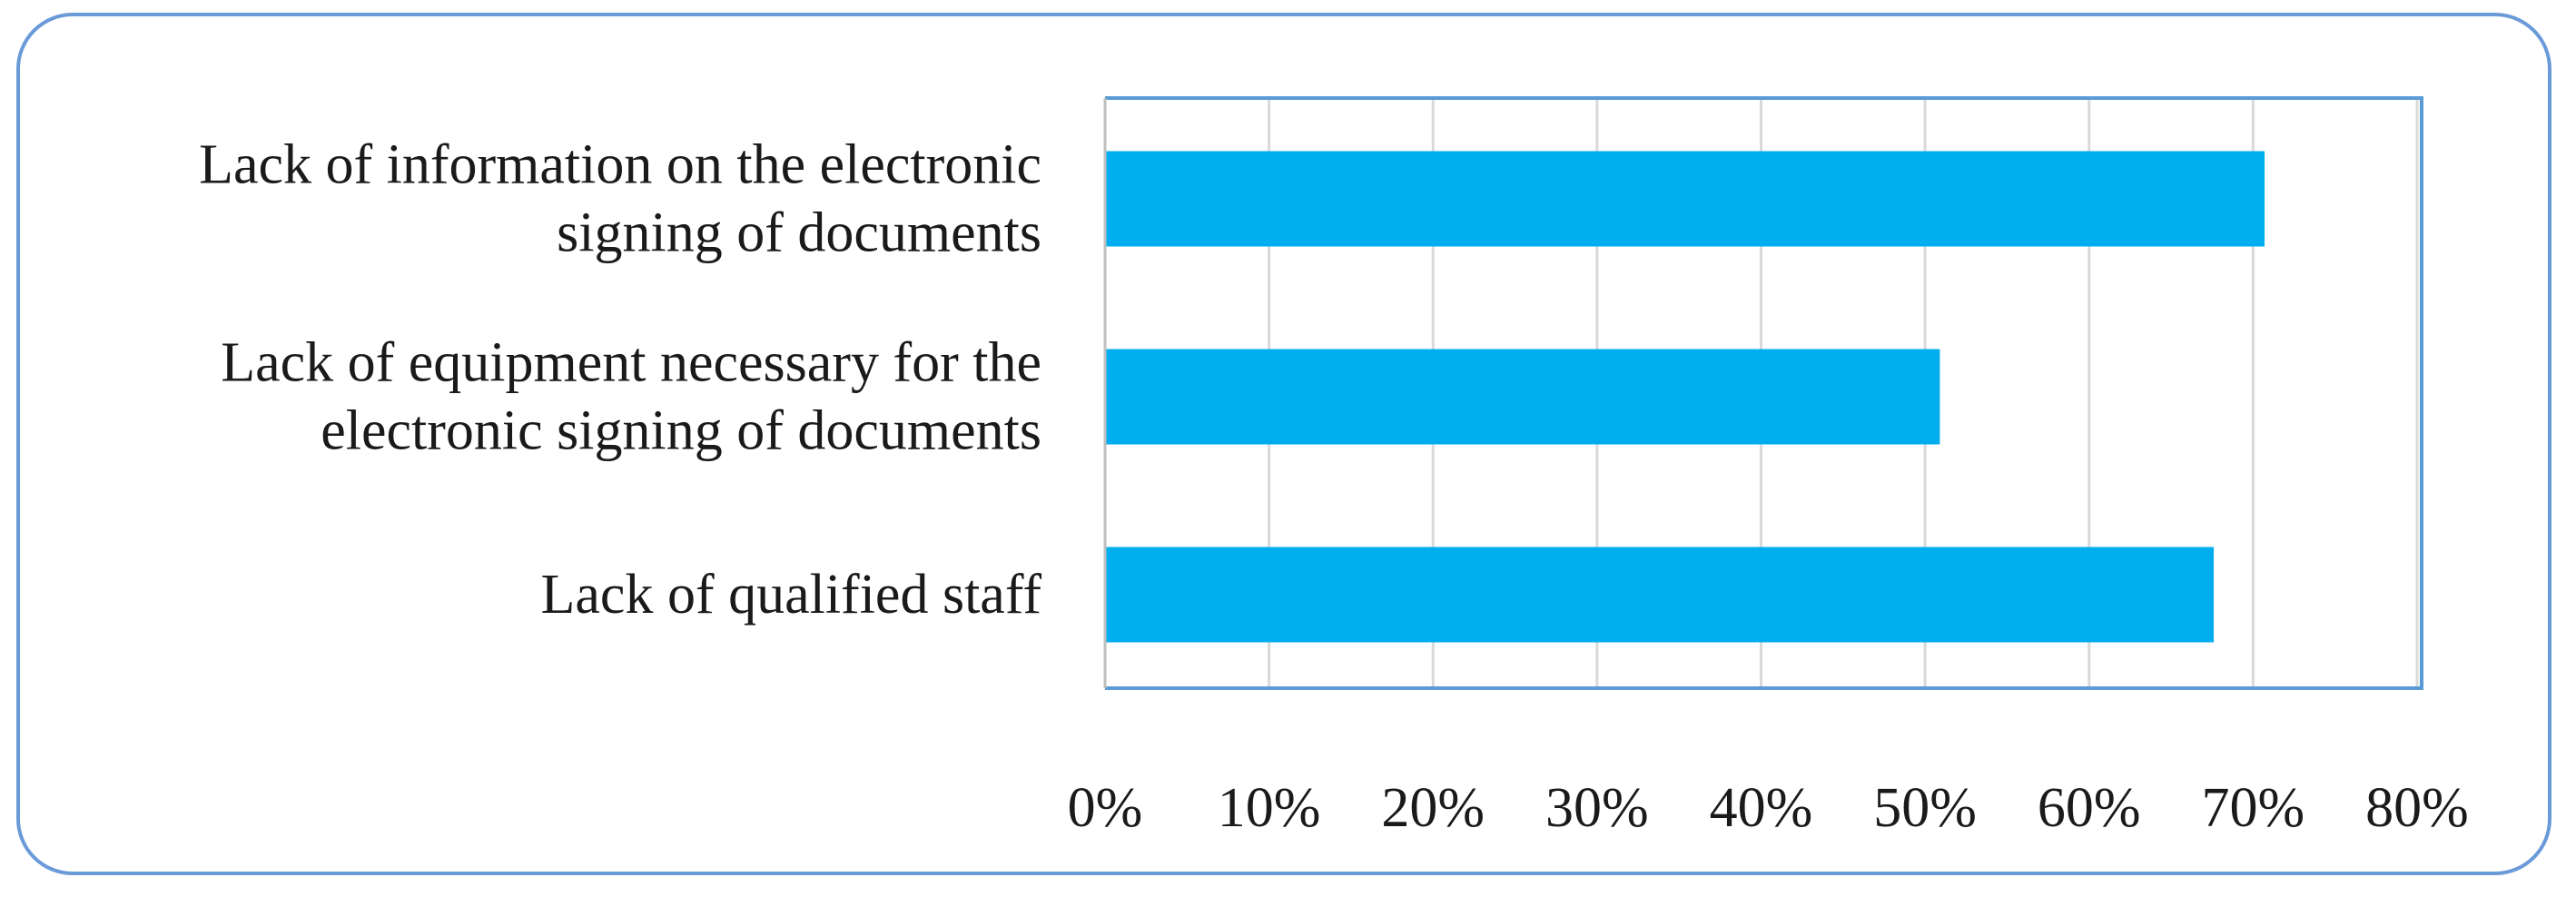 The image size is (2576, 897). I want to click on category-label-line: Lack of equipment necessary for the, so click(631, 363).